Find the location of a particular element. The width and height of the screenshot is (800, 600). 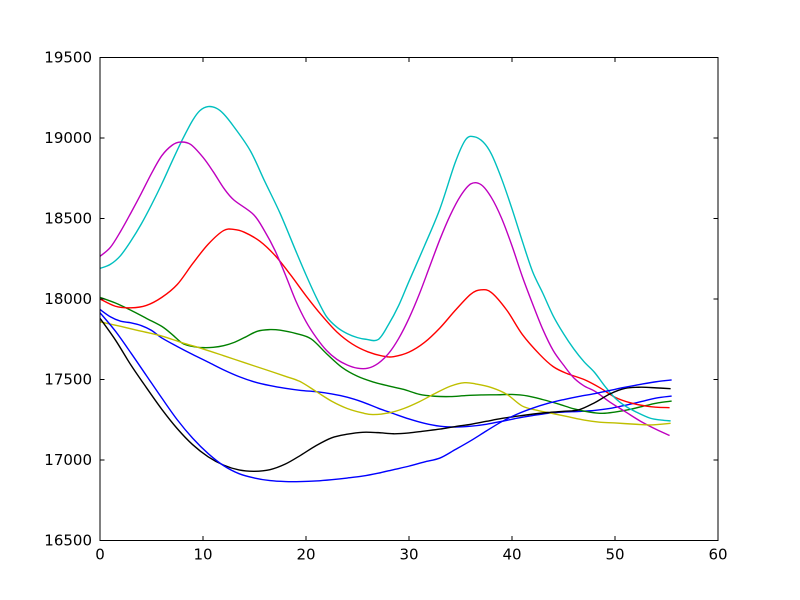

y-tick-label: 16500 is located at coordinates (68, 541).